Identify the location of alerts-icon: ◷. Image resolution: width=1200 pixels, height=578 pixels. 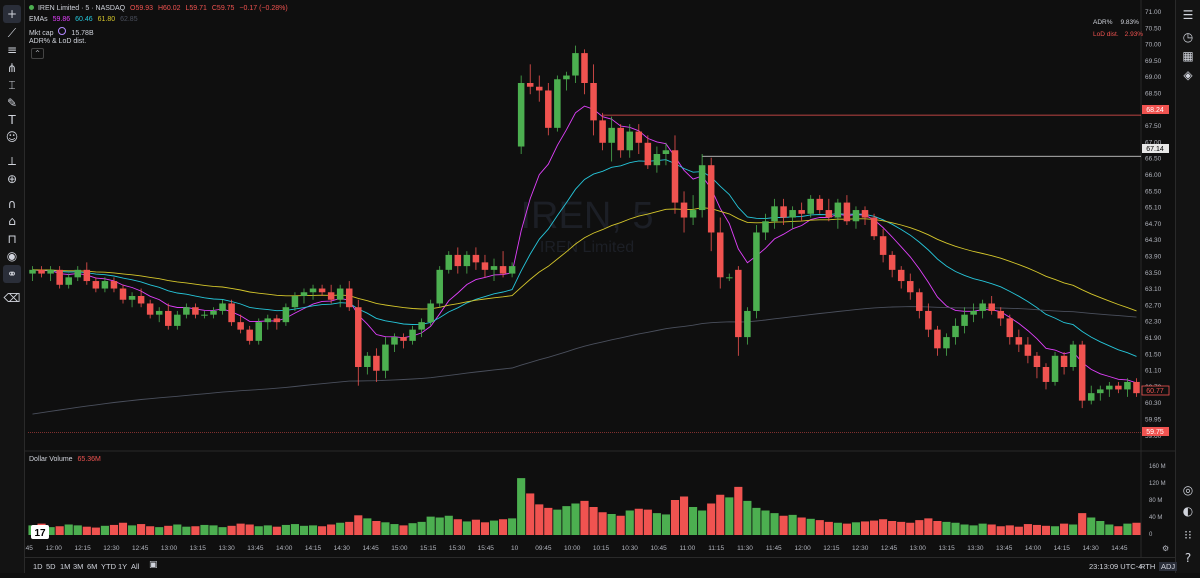
(1188, 37).